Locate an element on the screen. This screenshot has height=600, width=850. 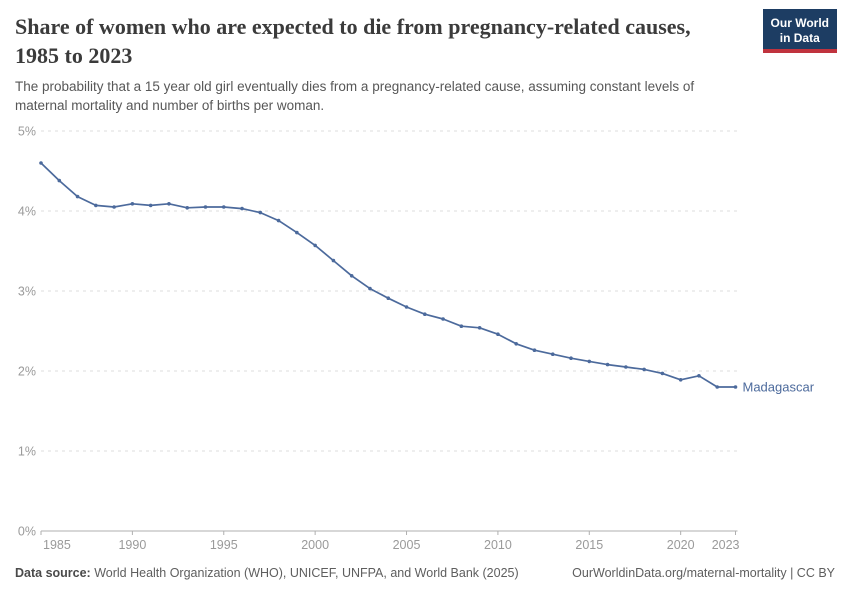
x-tick-label: 2000 is located at coordinates (315, 545).